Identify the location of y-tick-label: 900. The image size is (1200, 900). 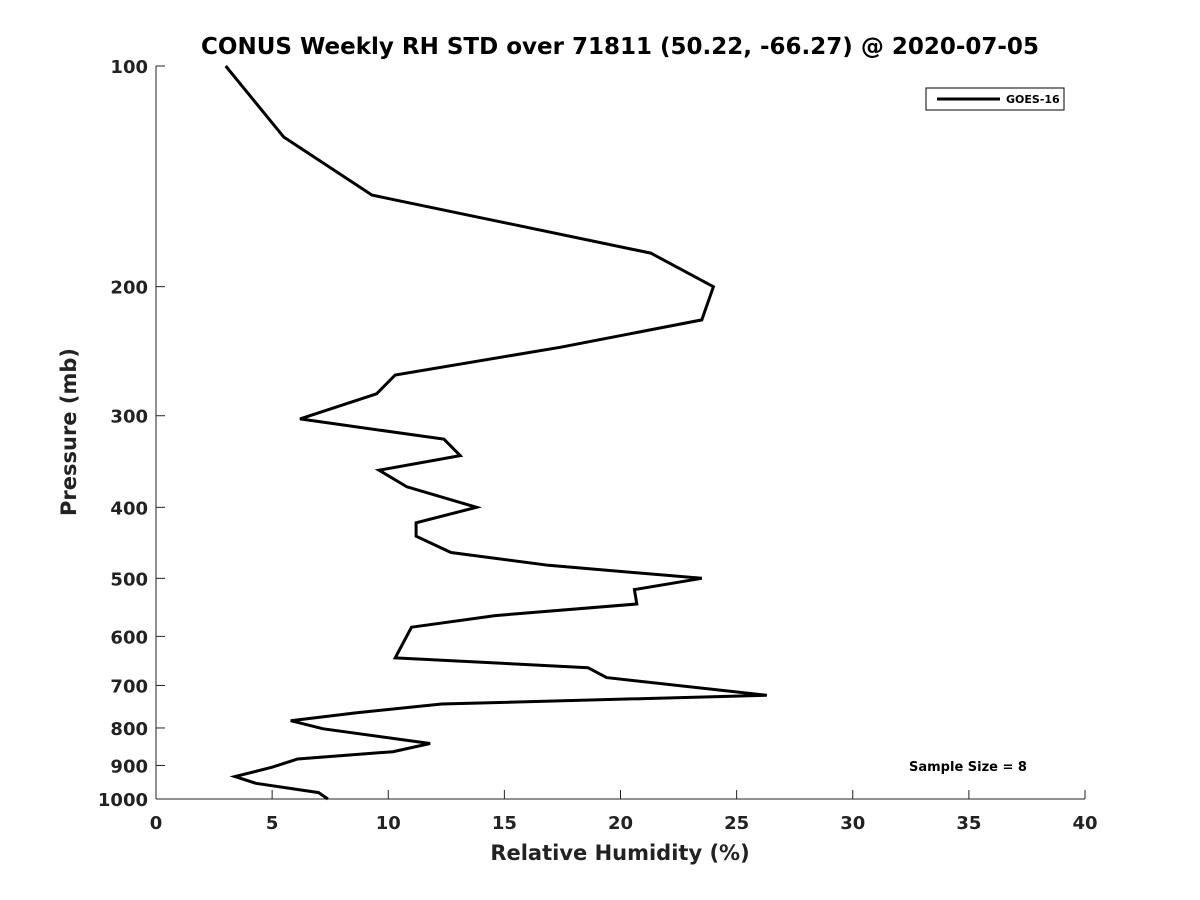
(129, 766).